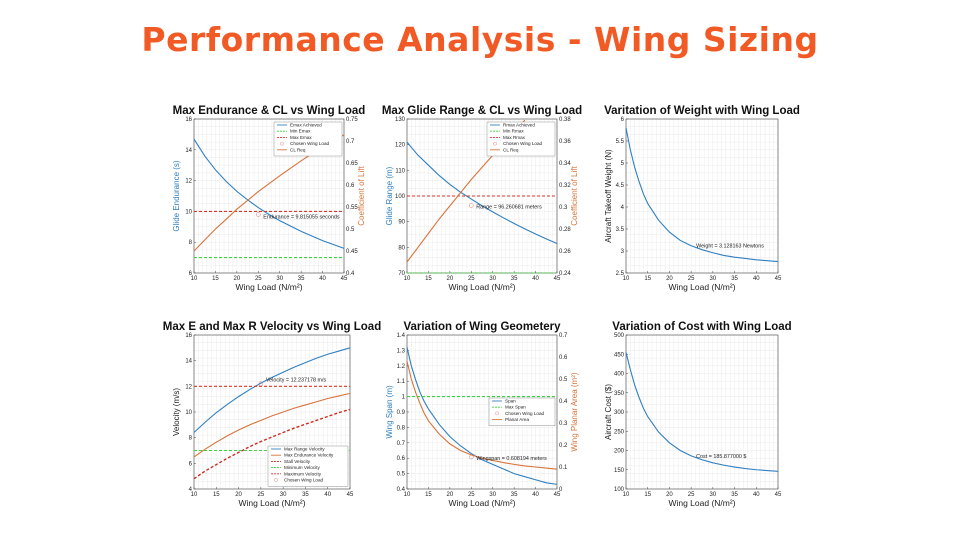 This screenshot has width=960, height=540. What do you see at coordinates (620, 230) in the screenshot?
I see `y-tick-label: 3.5` at bounding box center [620, 230].